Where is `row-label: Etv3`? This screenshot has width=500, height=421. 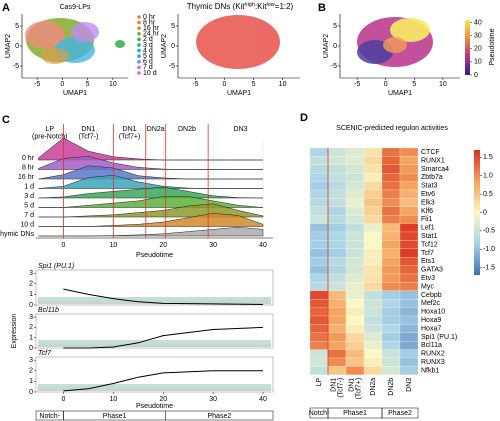
row-label: Etv3 is located at coordinates (428, 278).